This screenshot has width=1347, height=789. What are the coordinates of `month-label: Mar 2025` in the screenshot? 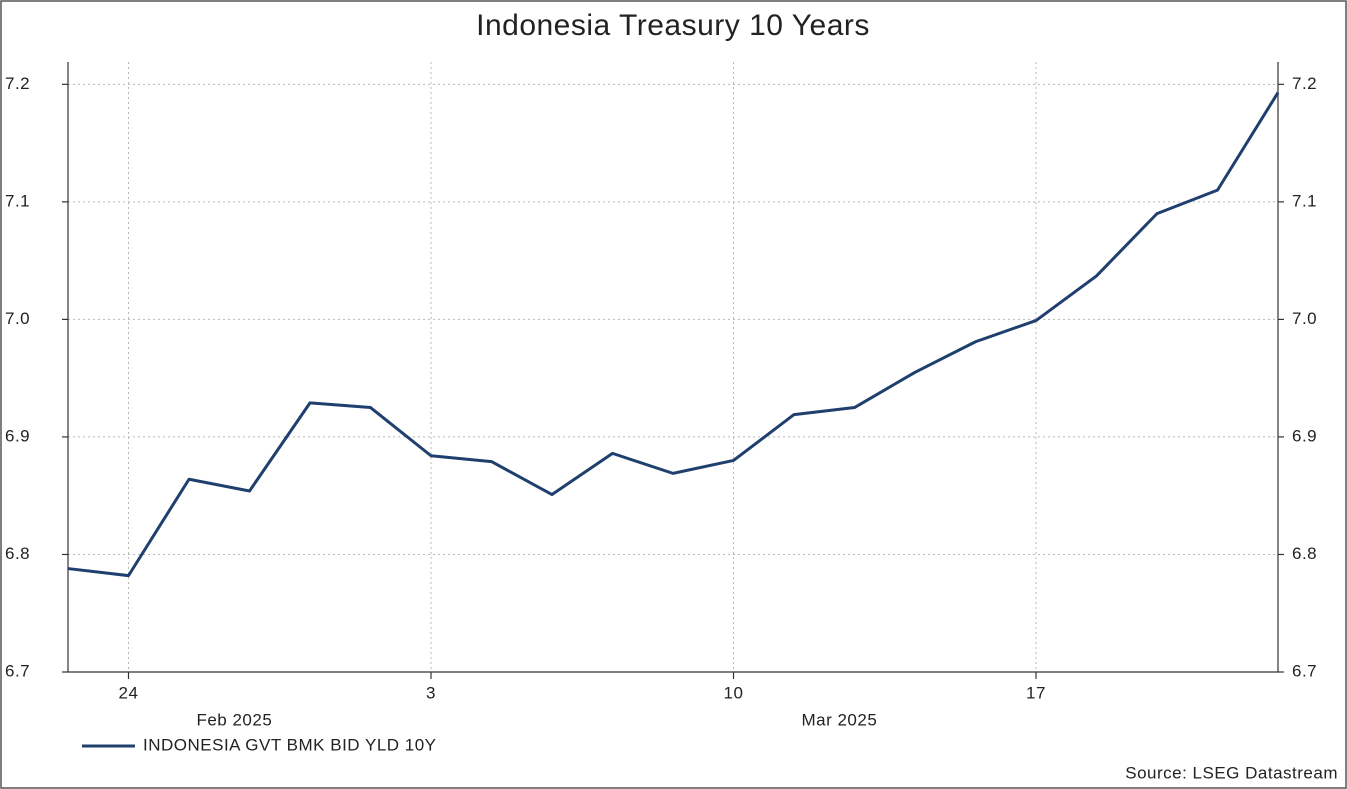 It's located at (839, 719).